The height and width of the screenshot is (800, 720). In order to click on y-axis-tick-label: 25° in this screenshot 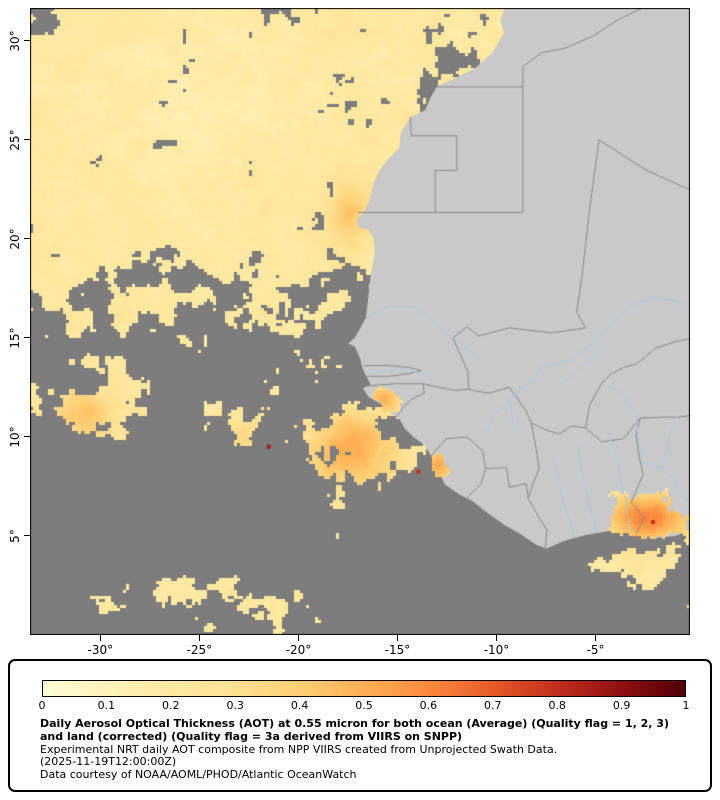, I will do `click(15, 140)`.